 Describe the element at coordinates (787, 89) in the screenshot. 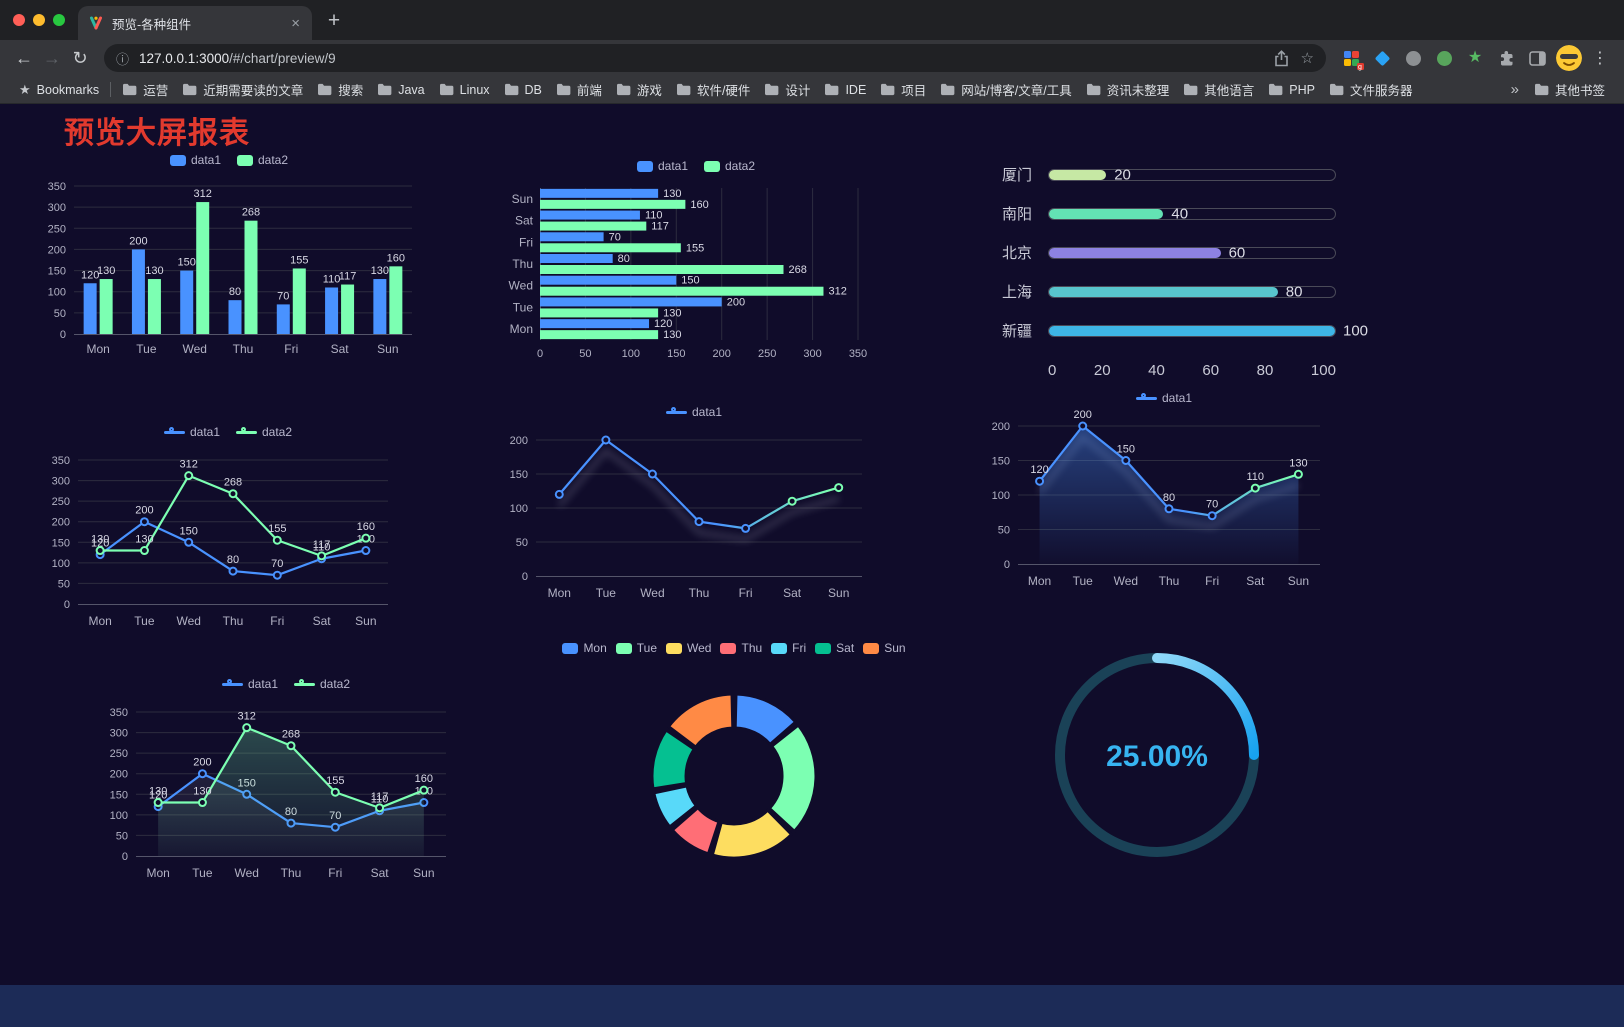

I see `bookmark-folder: 设计` at that location.